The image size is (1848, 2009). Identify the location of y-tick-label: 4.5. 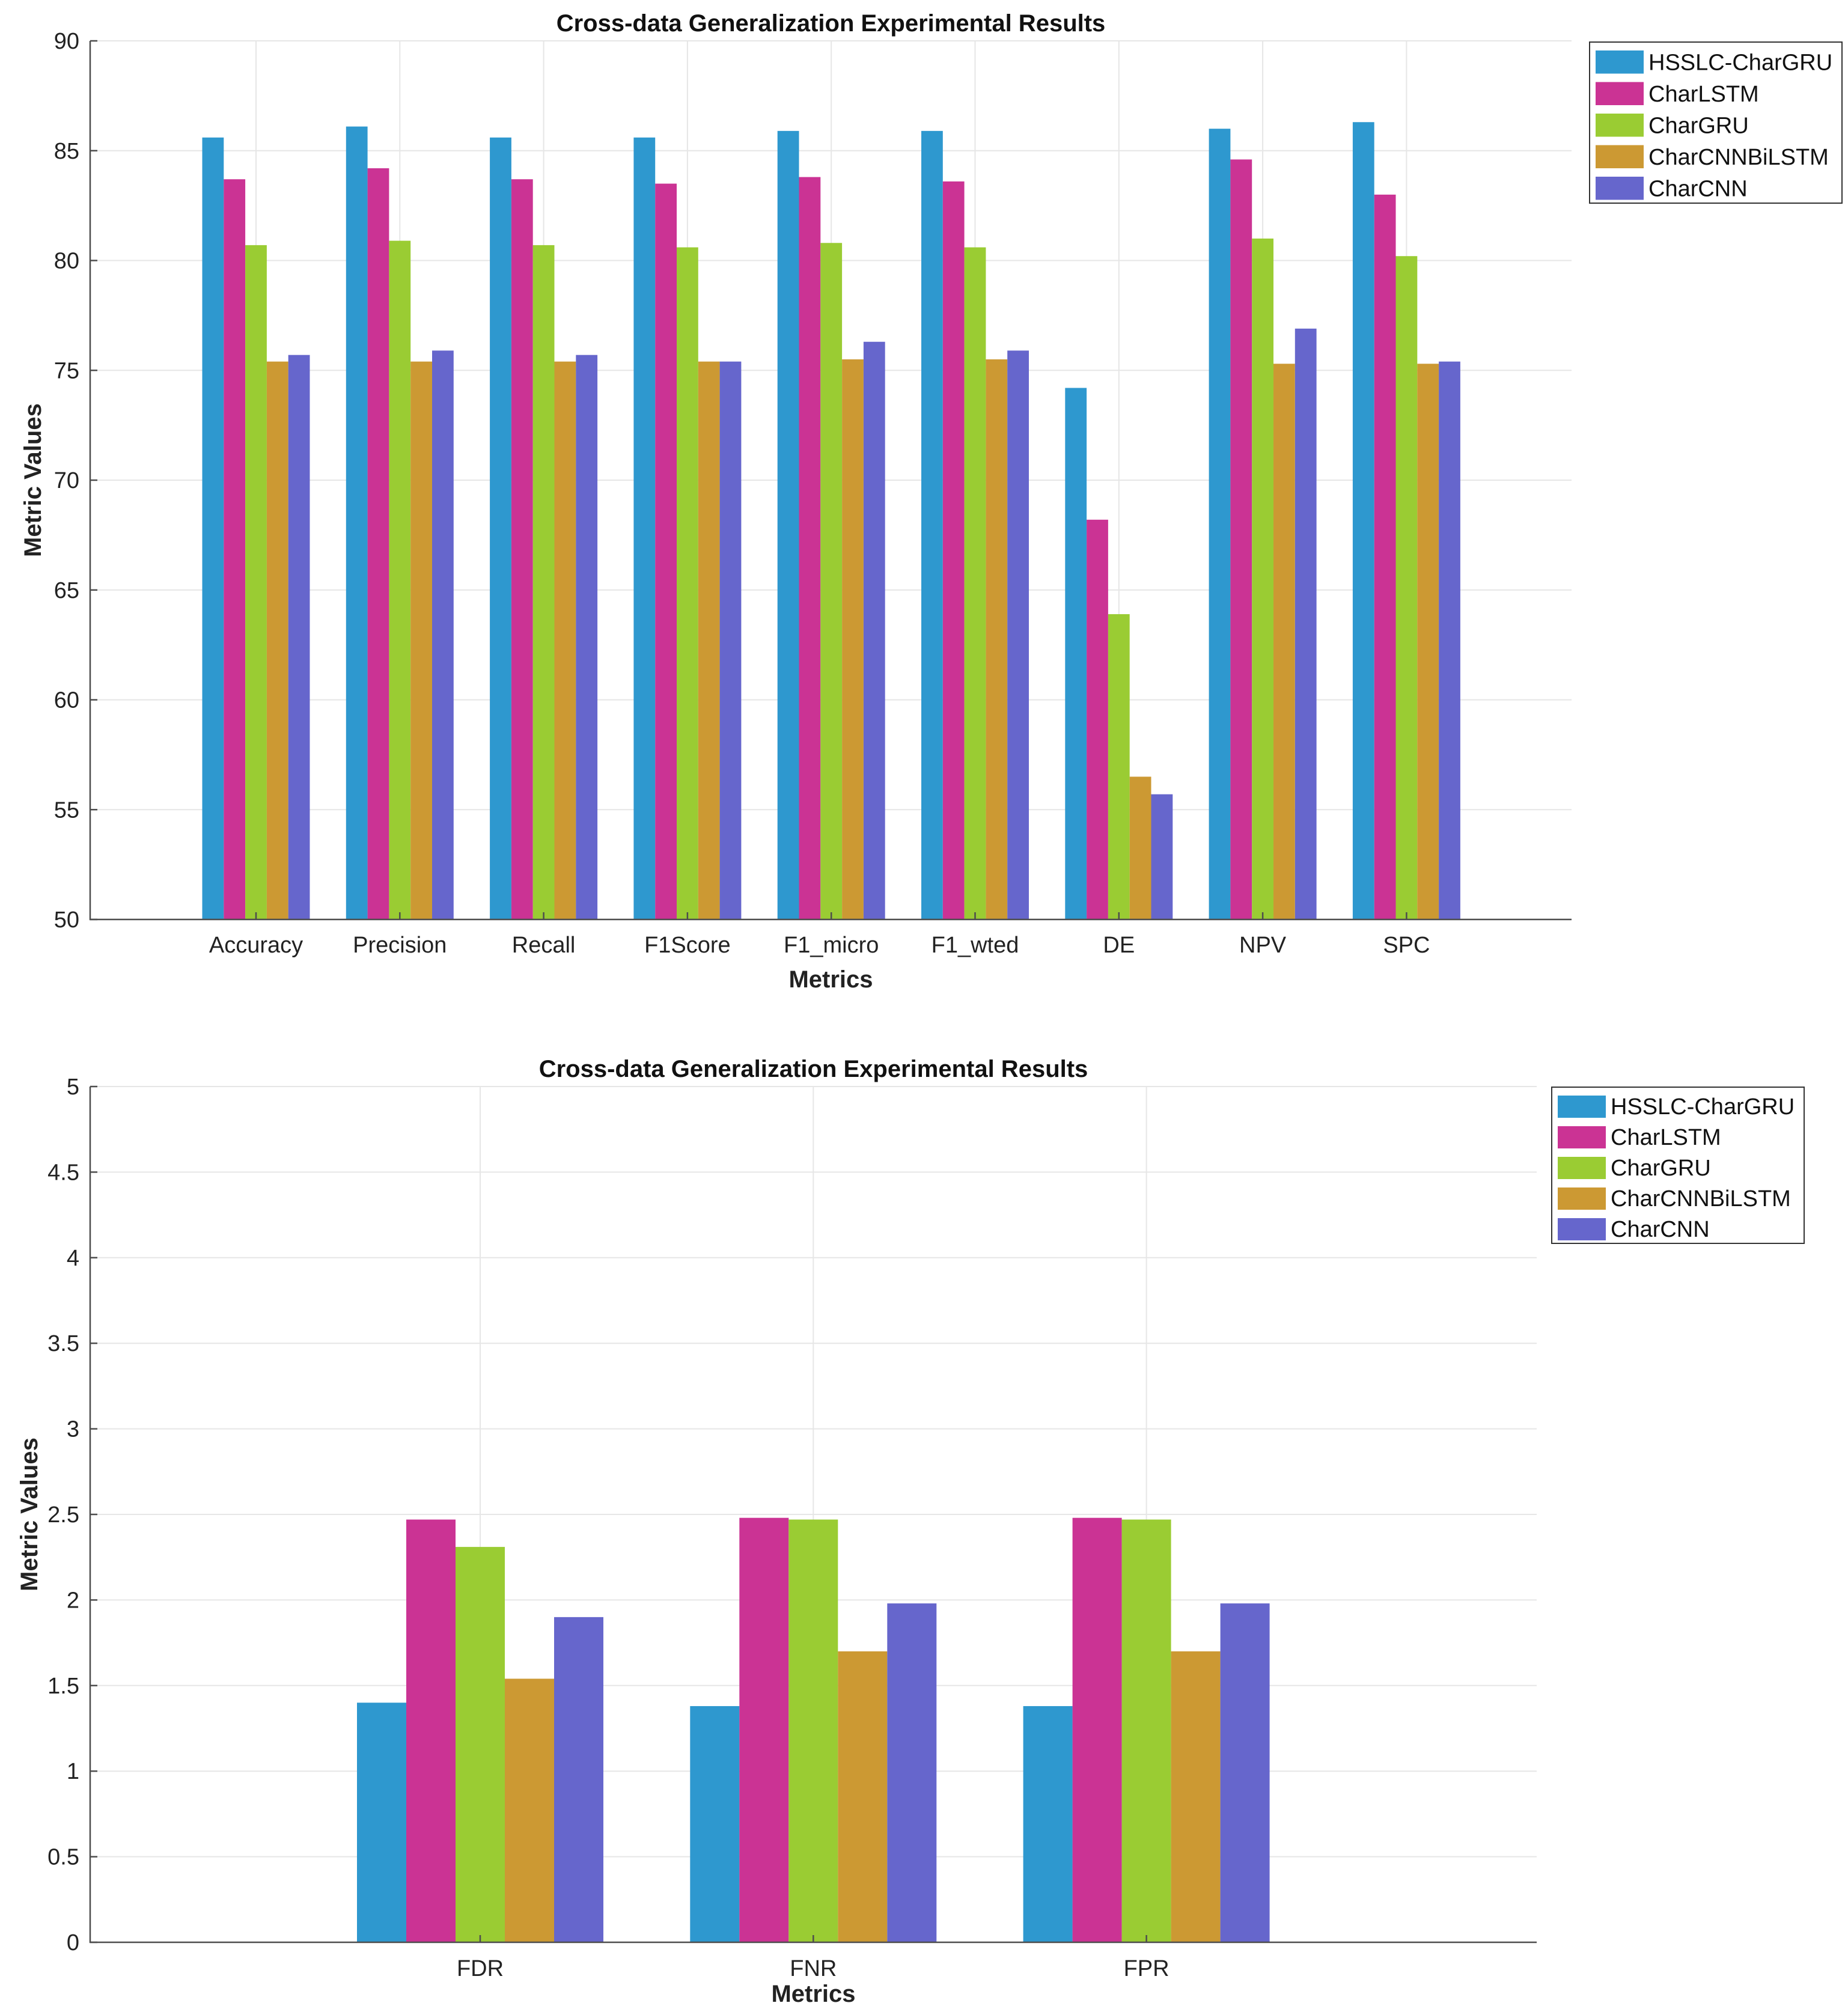
(63, 1172).